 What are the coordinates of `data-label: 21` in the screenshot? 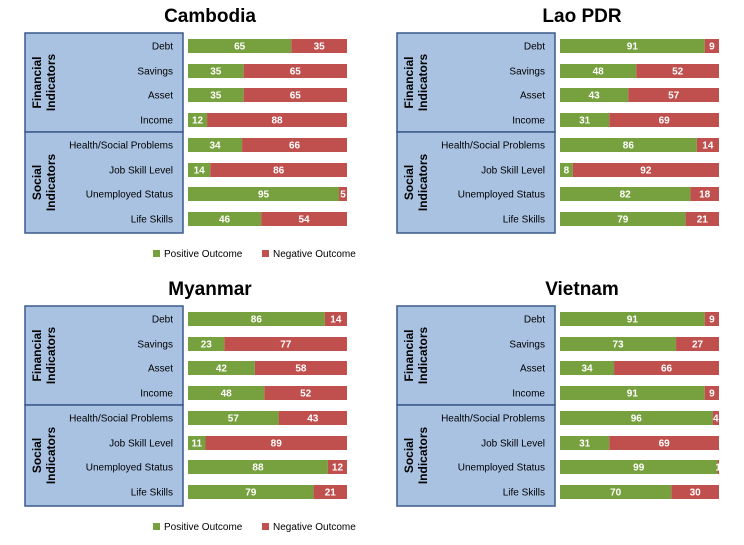 It's located at (331, 493).